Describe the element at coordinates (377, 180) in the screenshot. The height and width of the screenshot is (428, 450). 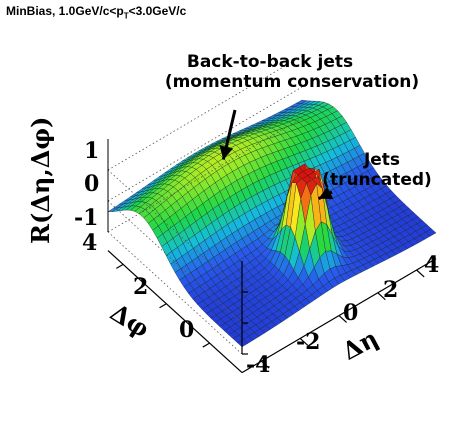
I see `annotation-line: (truncated)` at that location.